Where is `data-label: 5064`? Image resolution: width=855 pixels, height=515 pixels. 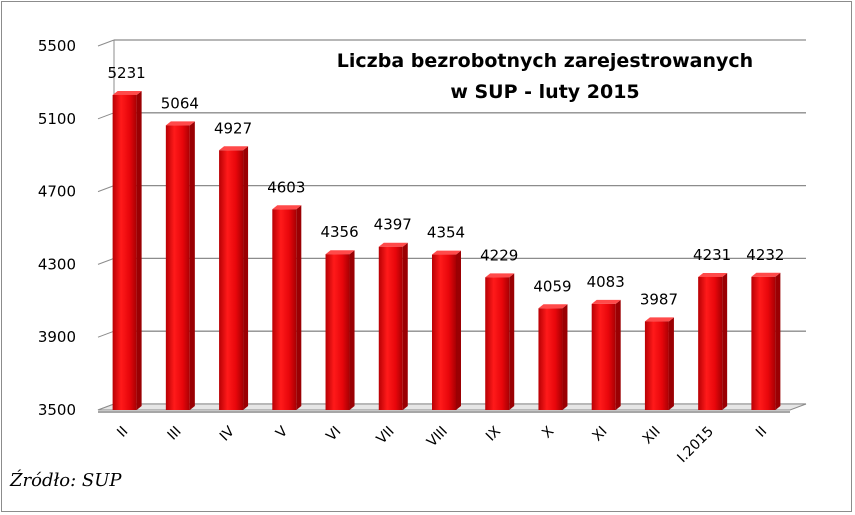
data-label: 5064 is located at coordinates (180, 103).